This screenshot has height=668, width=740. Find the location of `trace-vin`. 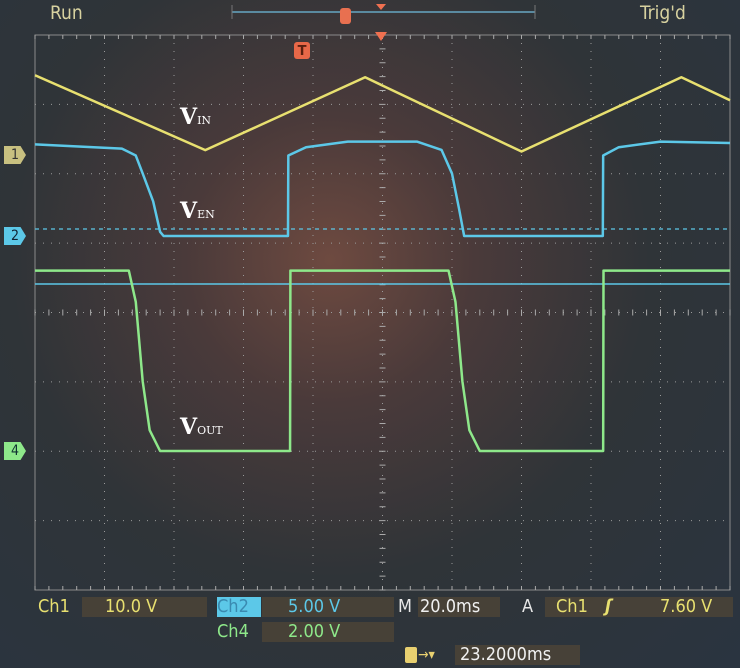

trace-vin is located at coordinates (382, 113).